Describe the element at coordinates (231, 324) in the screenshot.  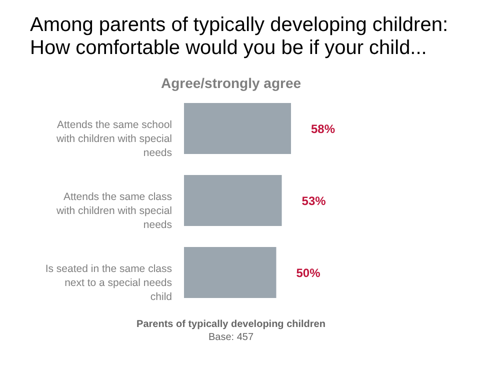
I see `x-axis-title: Parents of typically developing children` at that location.